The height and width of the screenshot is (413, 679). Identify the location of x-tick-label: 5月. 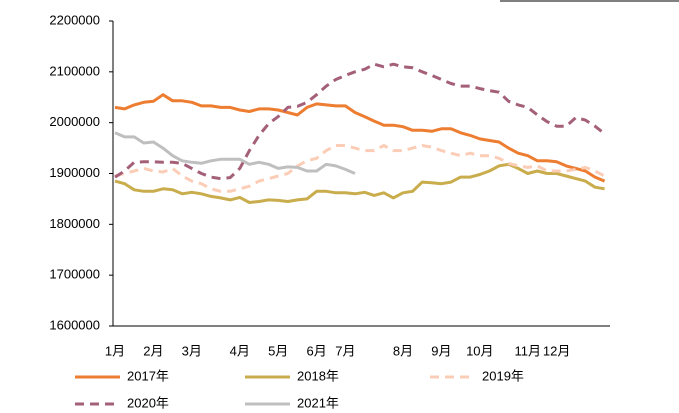
(278, 350).